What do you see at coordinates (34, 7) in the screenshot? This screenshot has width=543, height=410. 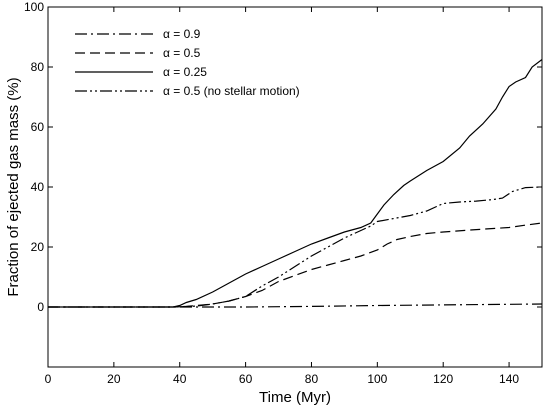 I see `y-tick-label: 100` at bounding box center [34, 7].